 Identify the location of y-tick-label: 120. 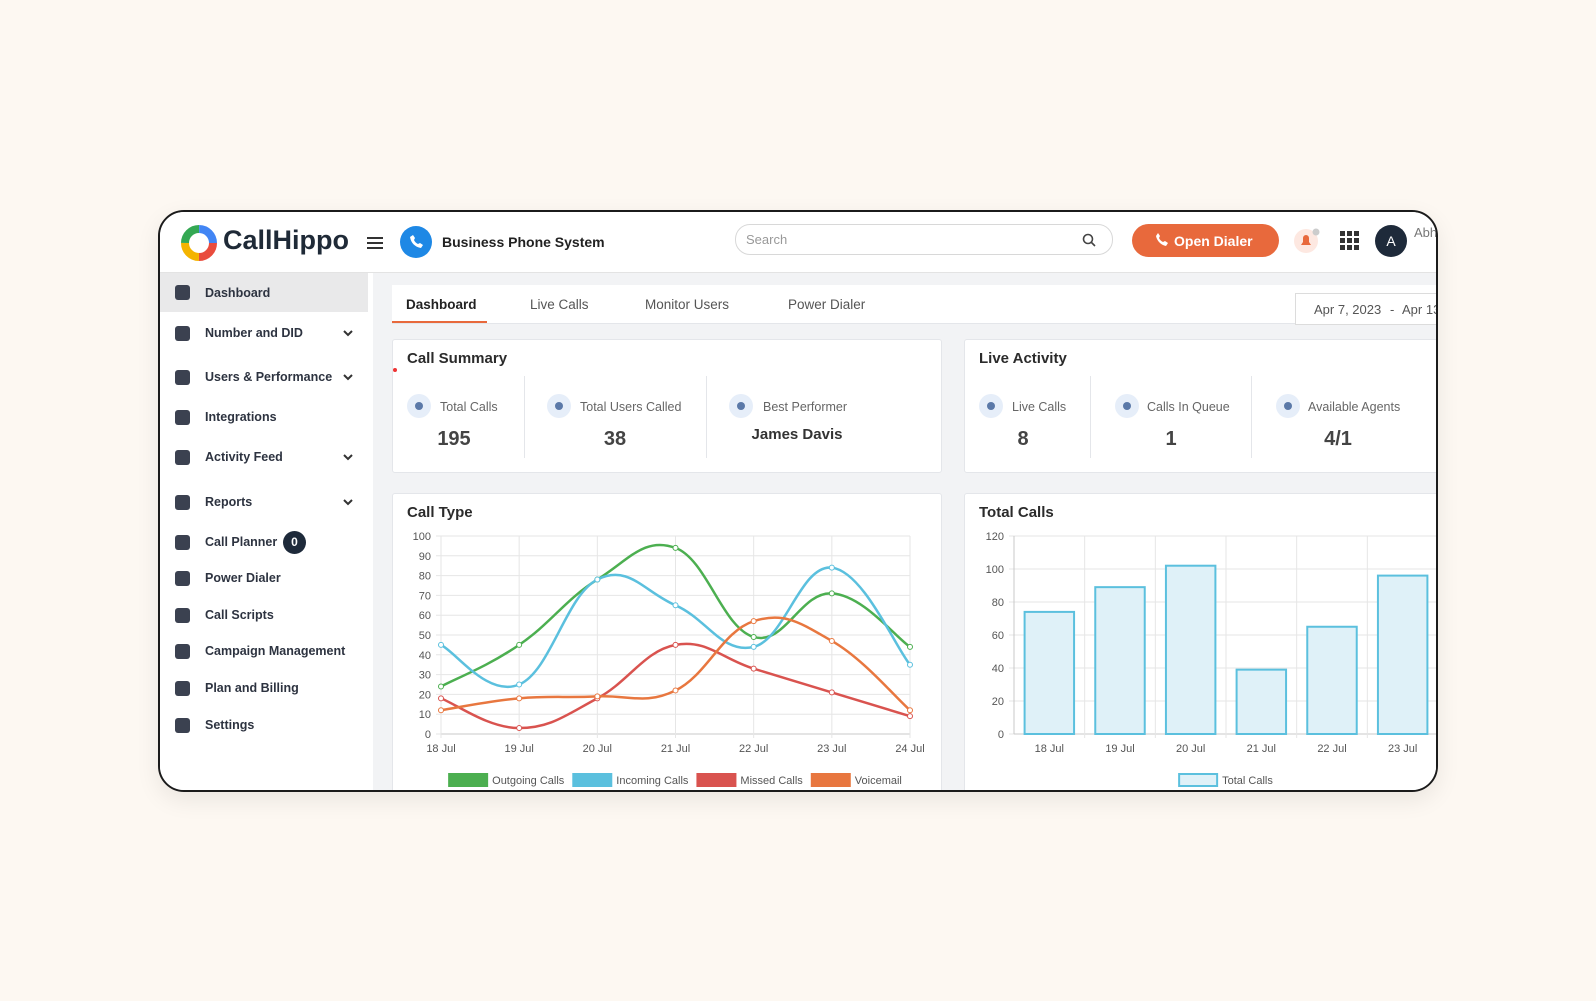
(995, 537).